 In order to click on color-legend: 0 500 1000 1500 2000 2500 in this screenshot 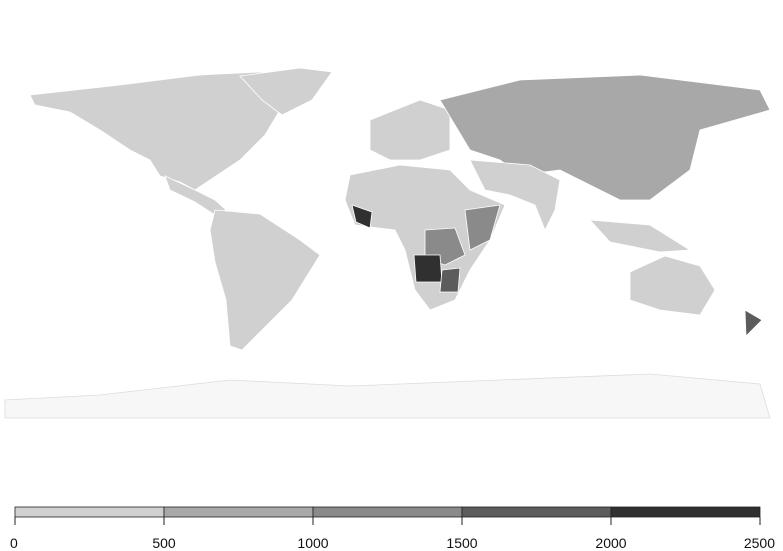, I will do `click(392, 528)`.